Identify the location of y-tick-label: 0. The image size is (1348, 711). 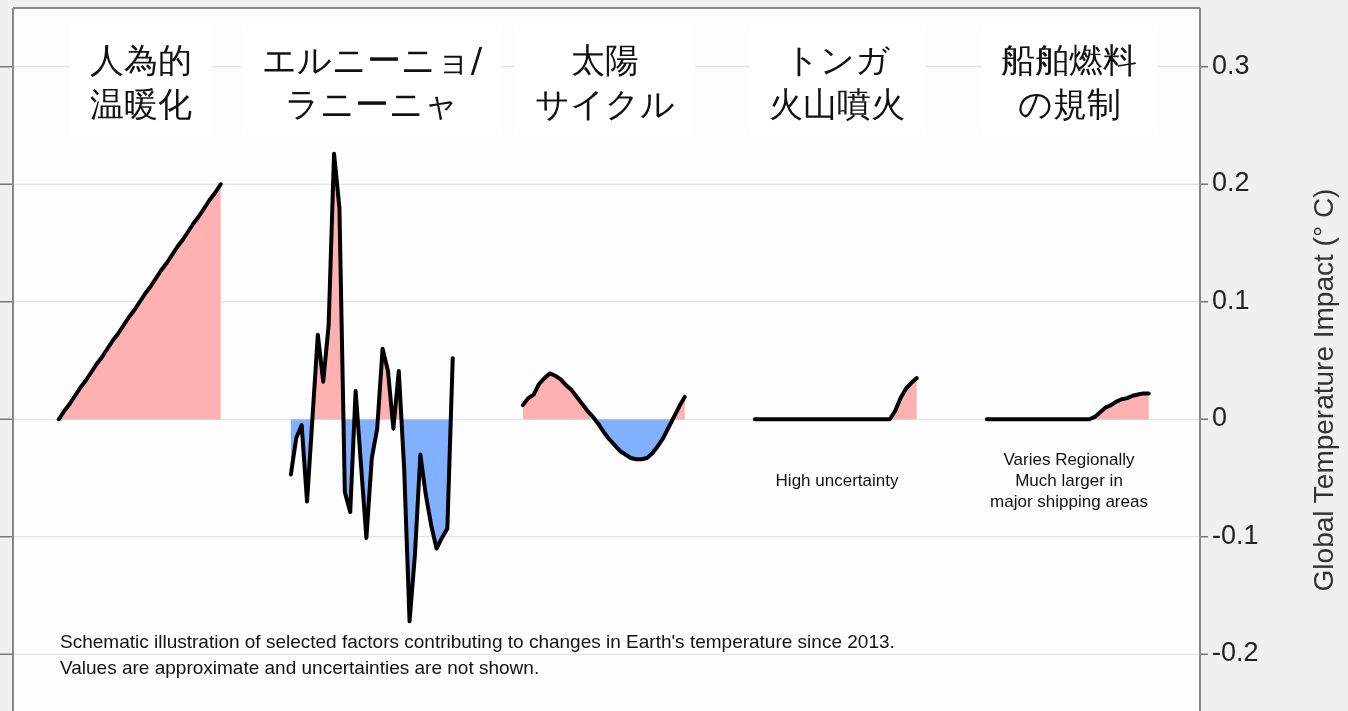
(1220, 417).